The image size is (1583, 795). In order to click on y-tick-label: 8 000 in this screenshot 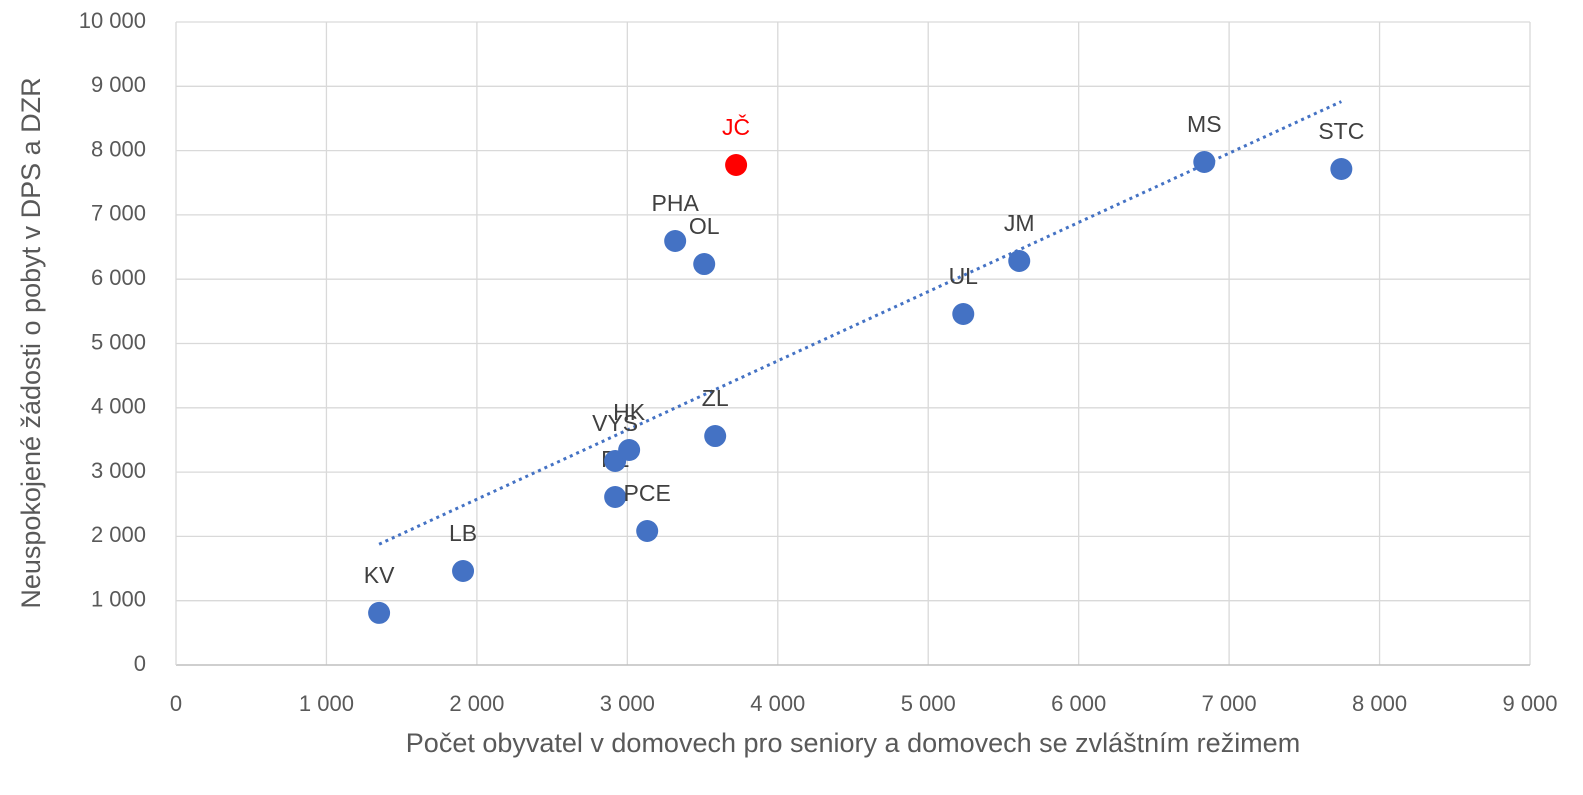, I will do `click(118, 148)`.